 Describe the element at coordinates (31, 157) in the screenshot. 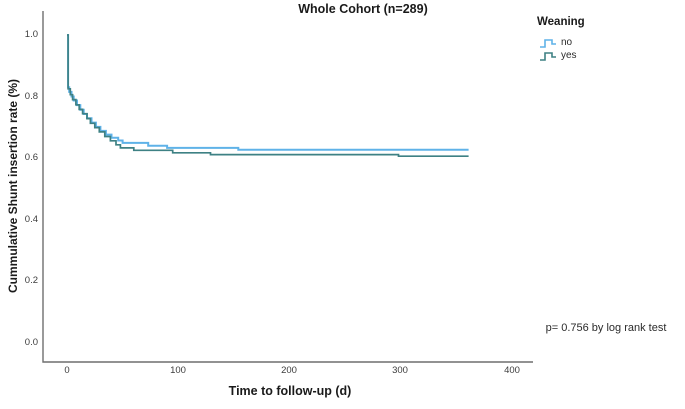

I see `y-tick-label: 0.6` at that location.